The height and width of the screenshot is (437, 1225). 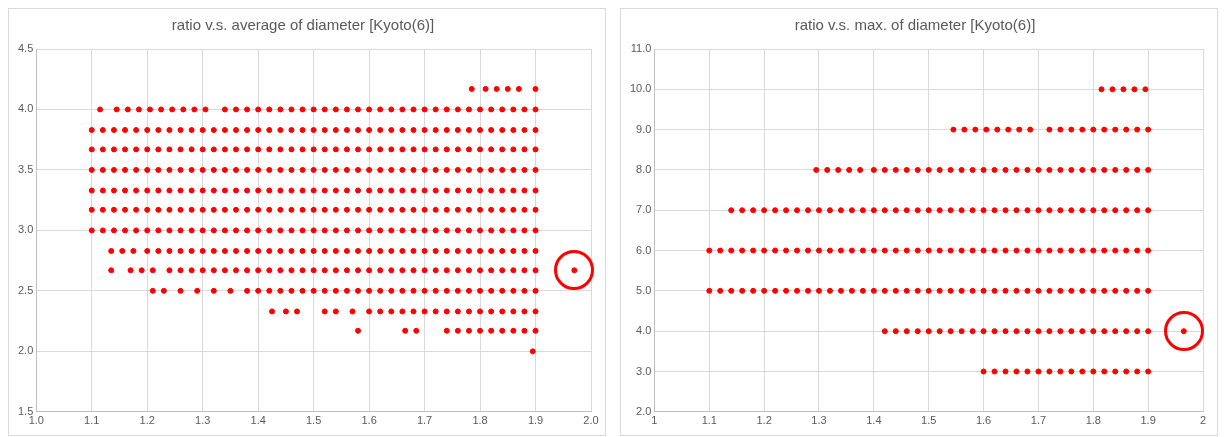 What do you see at coordinates (591, 420) in the screenshot?
I see `x-tick-label: 2.0` at bounding box center [591, 420].